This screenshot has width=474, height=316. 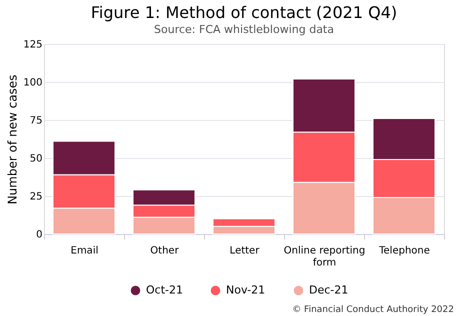 What do you see at coordinates (245, 251) in the screenshot?
I see `x-tick-label: Letter` at bounding box center [245, 251].